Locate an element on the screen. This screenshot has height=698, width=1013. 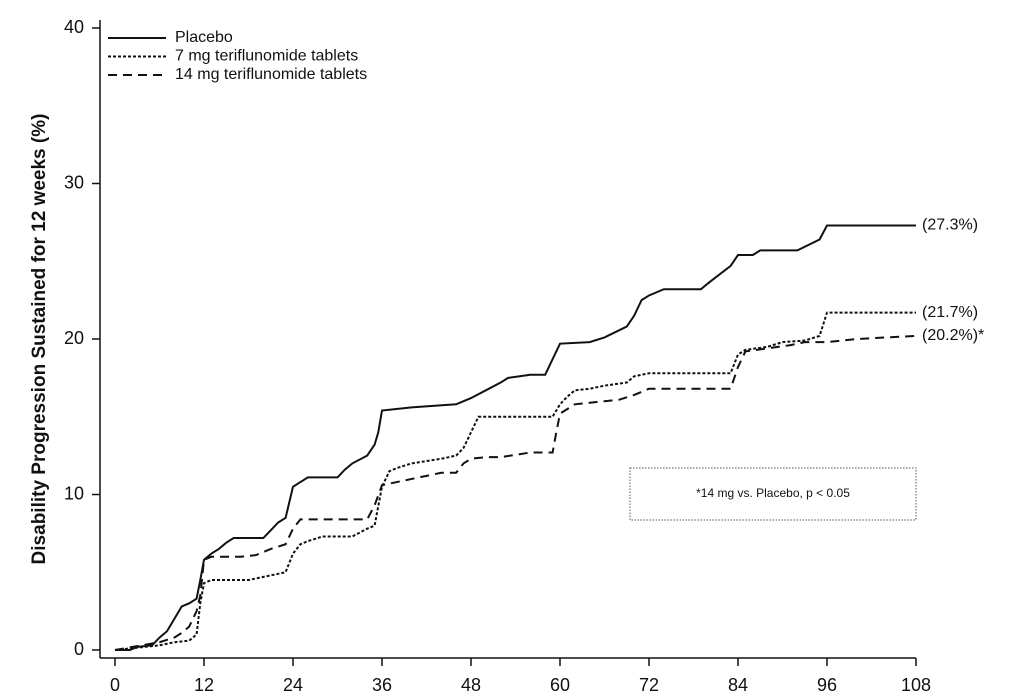
legend-label: 14 mg teriflunomide tablets is located at coordinates (271, 74).